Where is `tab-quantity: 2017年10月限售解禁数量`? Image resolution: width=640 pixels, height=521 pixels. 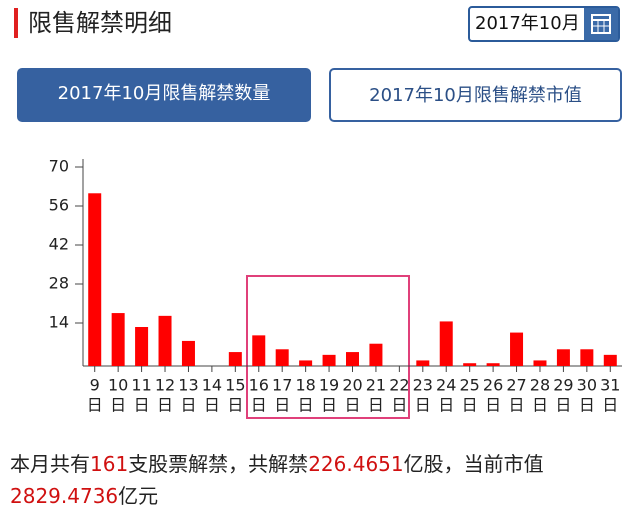
tab-quantity: 2017年10月限售解禁数量 is located at coordinates (164, 95).